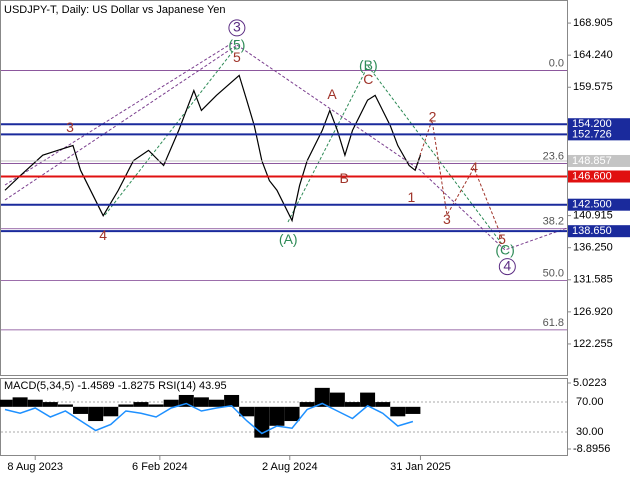 The image size is (640, 480). Describe the element at coordinates (411, 197) in the screenshot. I see `wave-label: 1` at that location.